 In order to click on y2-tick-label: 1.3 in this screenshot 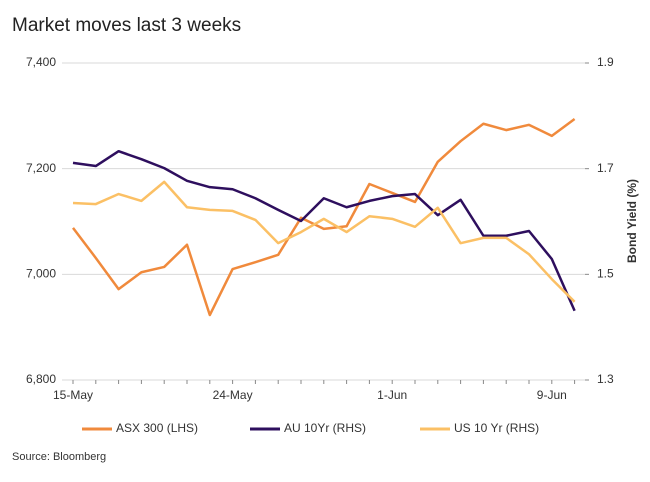, I will do `click(605, 379)`.